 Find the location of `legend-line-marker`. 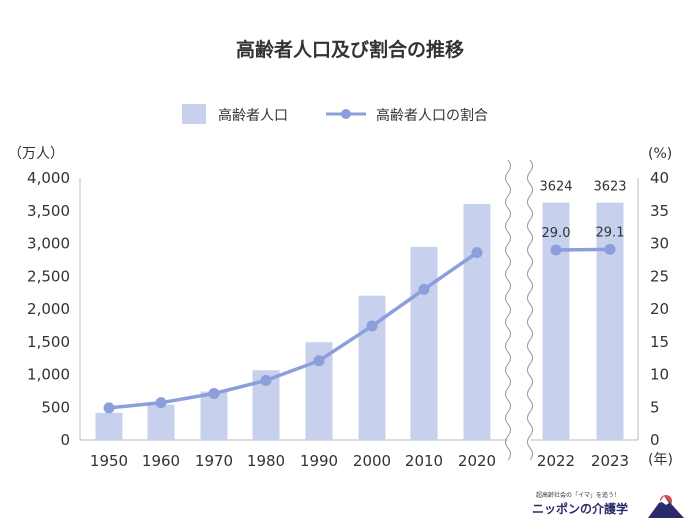

legend-line-marker is located at coordinates (346, 114).